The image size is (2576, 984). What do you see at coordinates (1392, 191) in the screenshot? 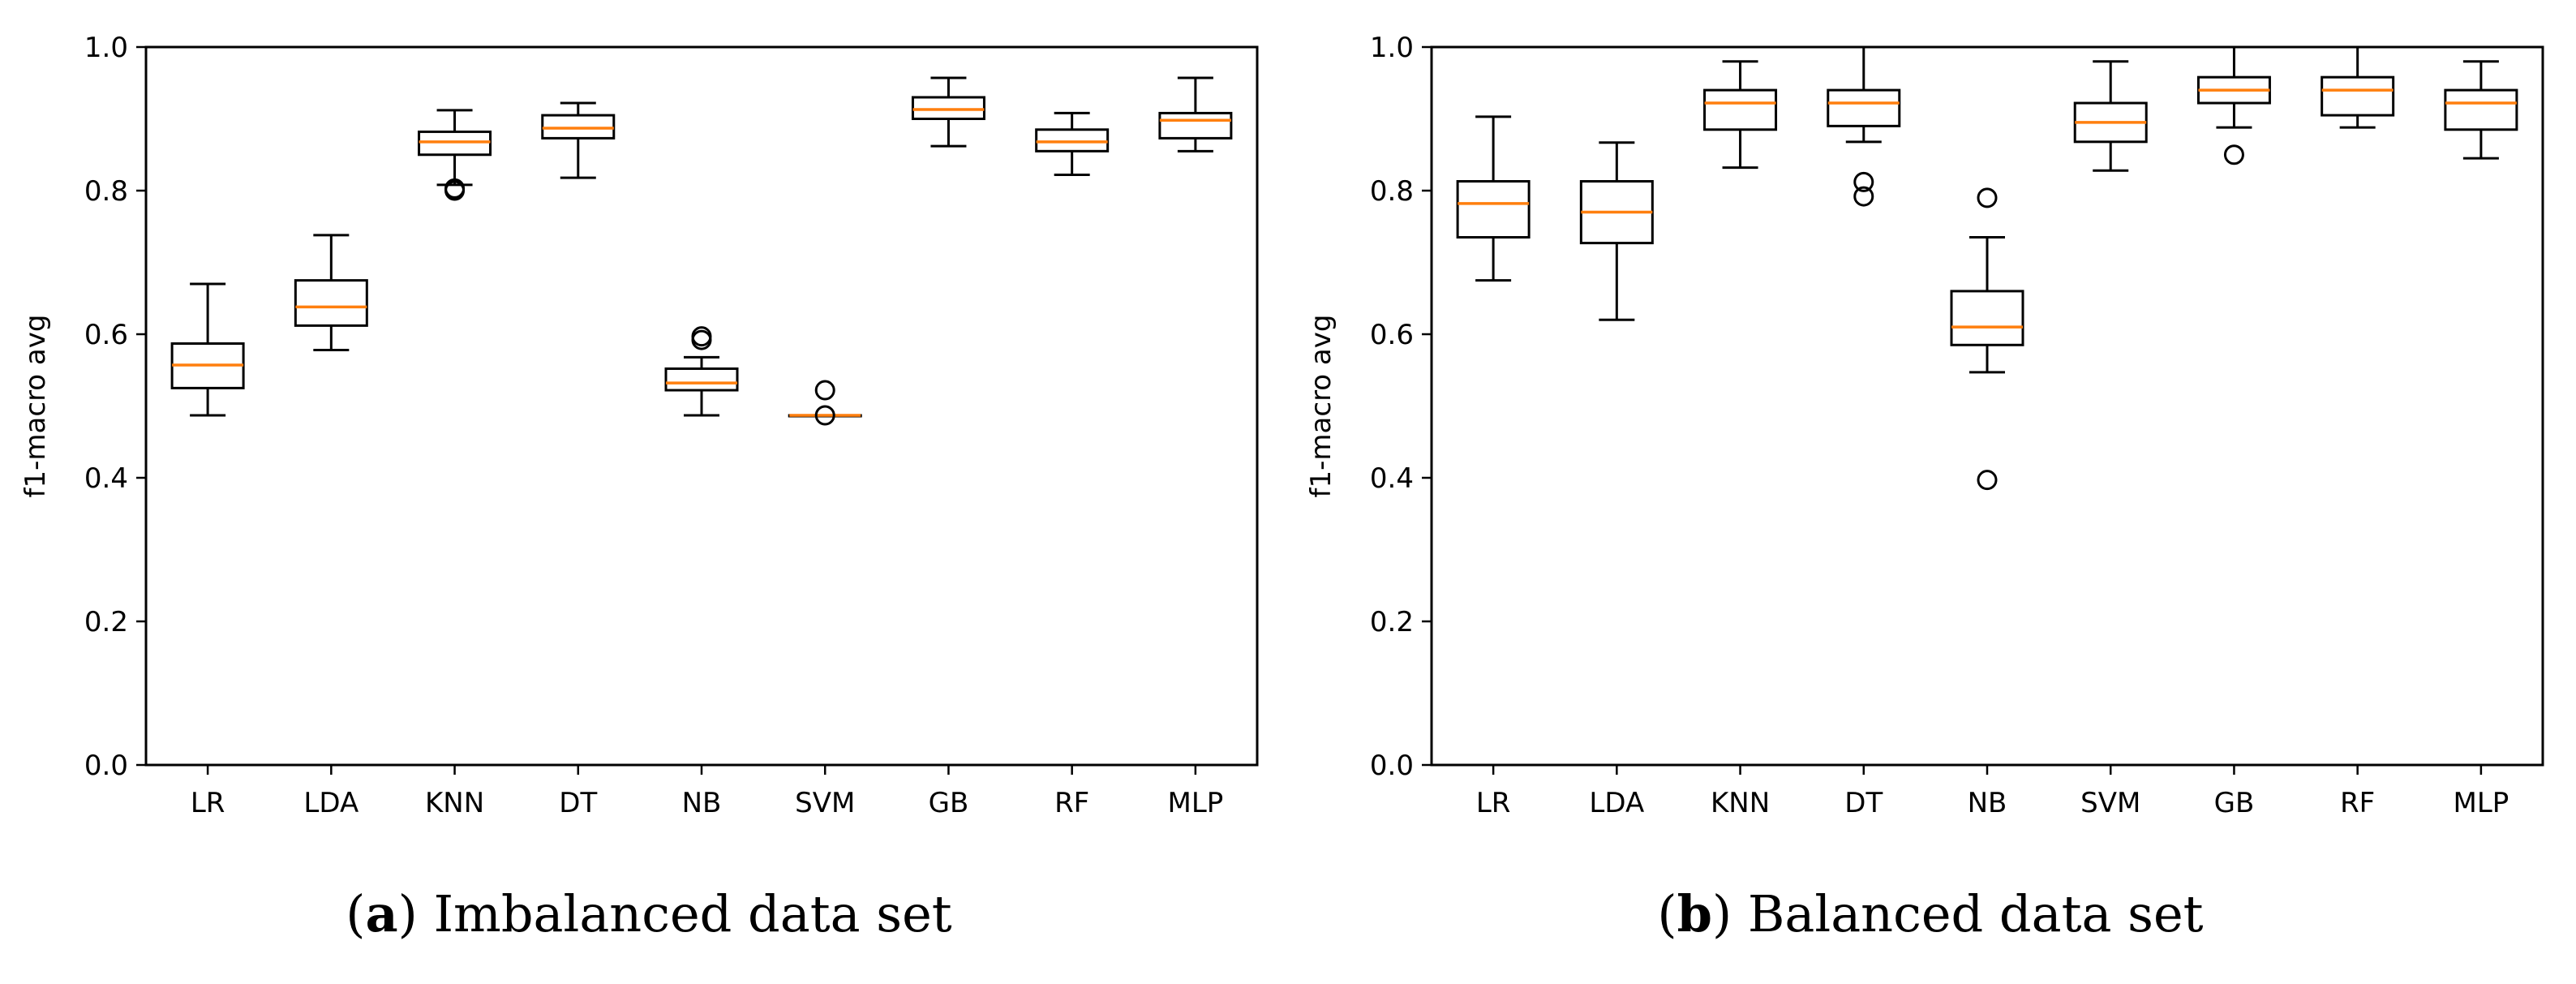
I see `p1-ytick-label-4: 0.8` at bounding box center [1392, 191].